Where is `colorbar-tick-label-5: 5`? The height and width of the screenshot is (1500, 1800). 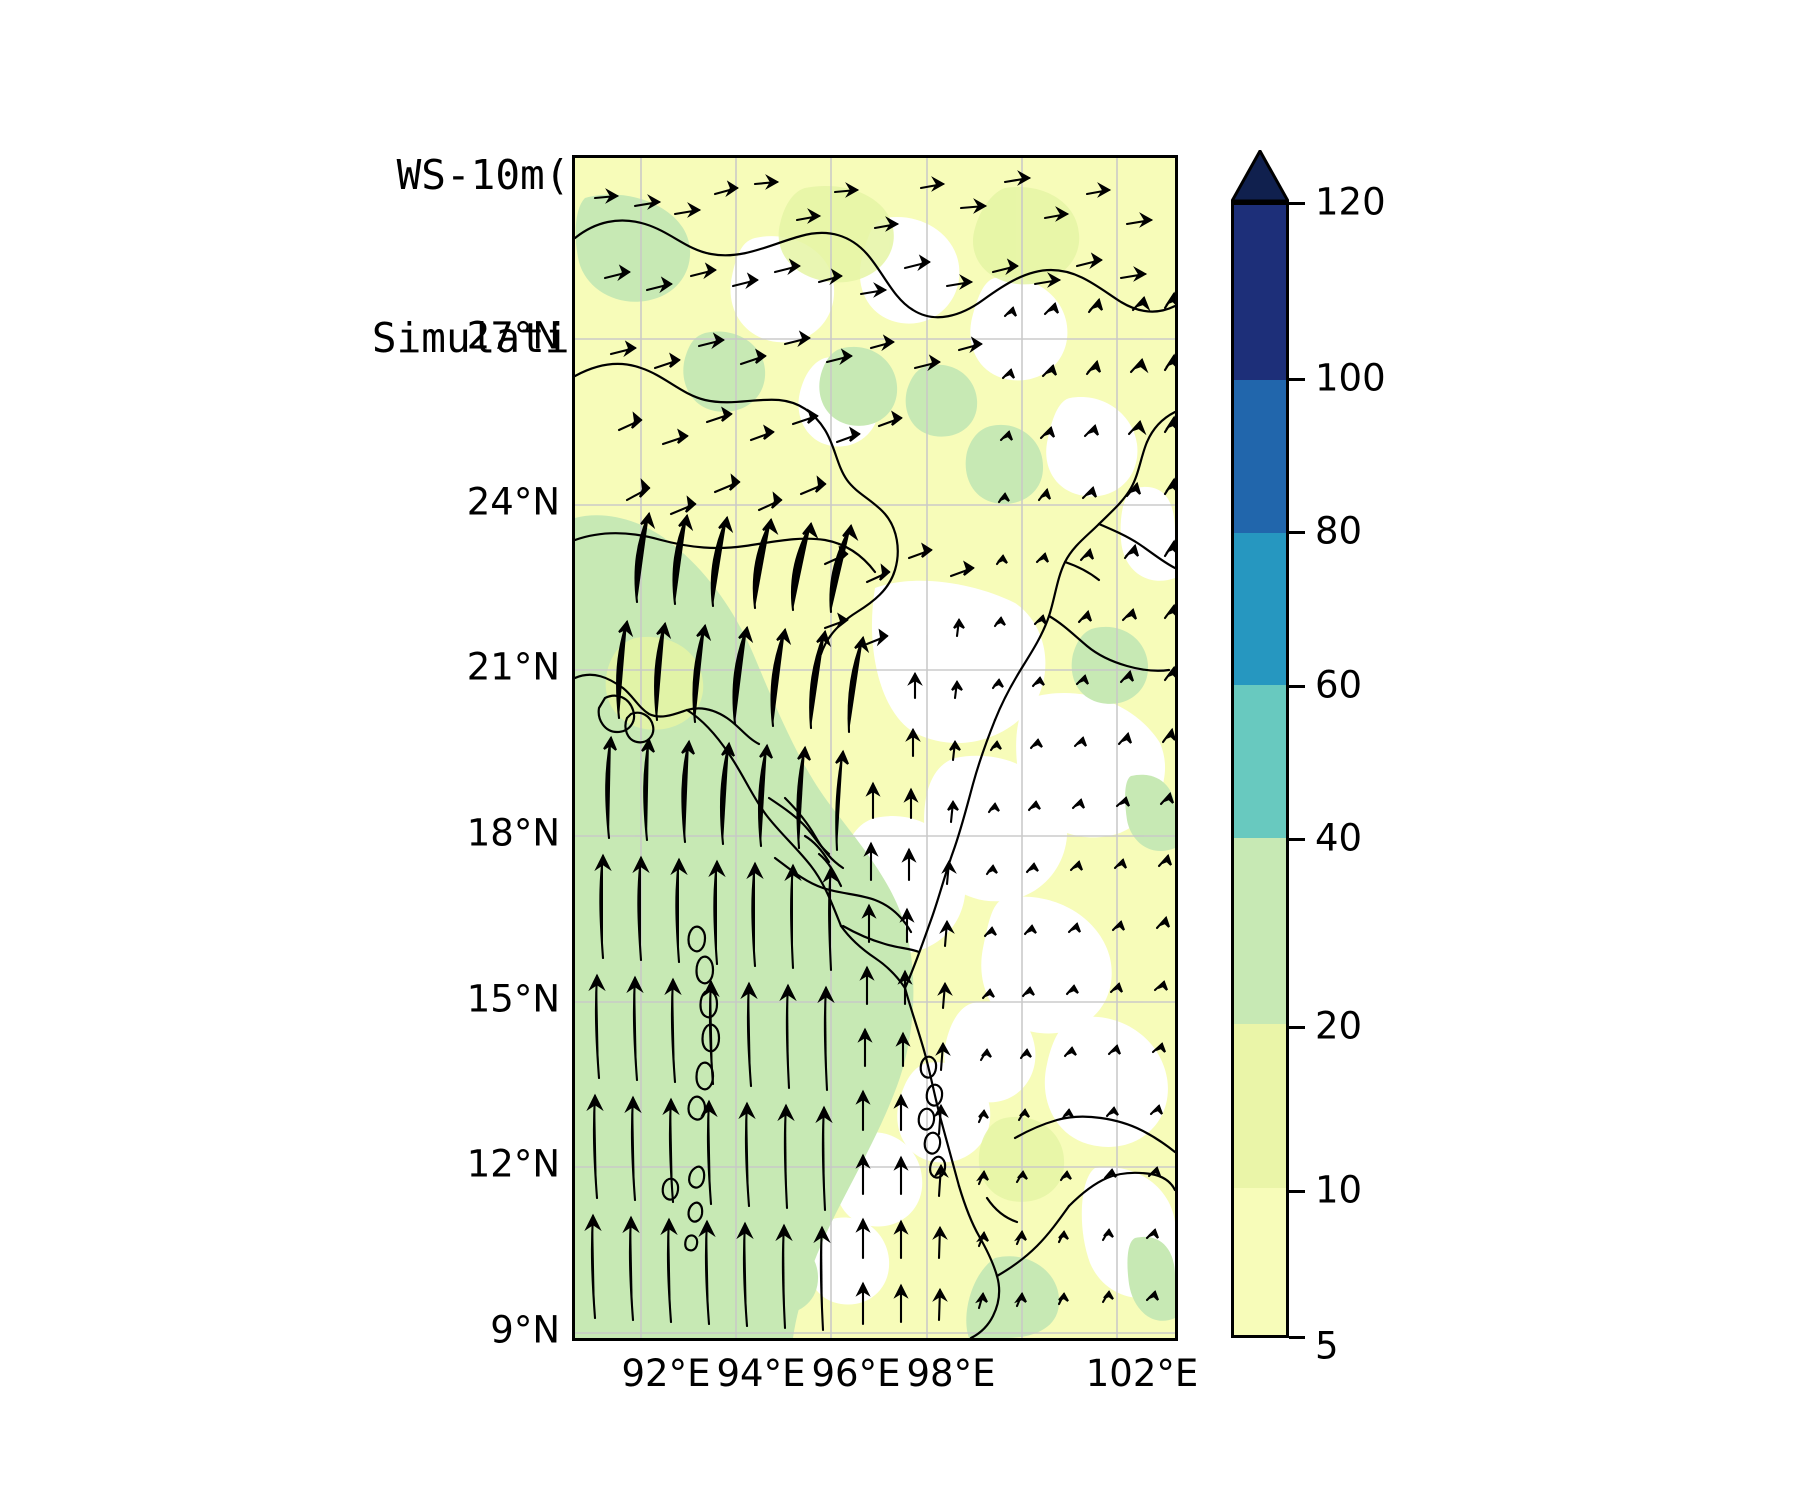
colorbar-tick-label-5: 5 is located at coordinates (1327, 1346).